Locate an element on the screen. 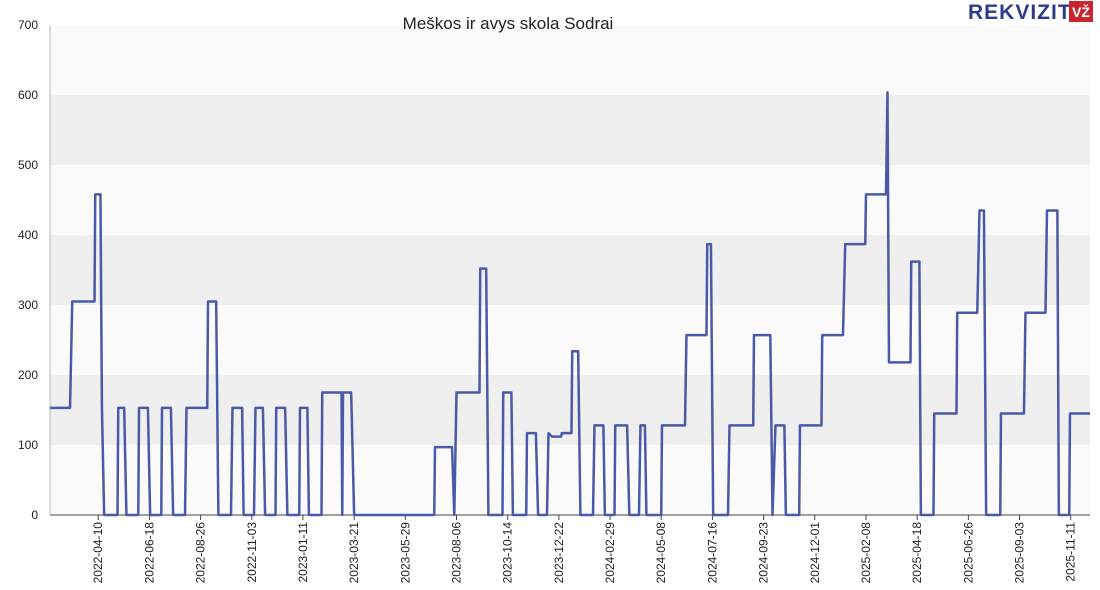 The width and height of the screenshot is (1100, 590). x-tick-label: 2025-11-11 is located at coordinates (1071, 552).